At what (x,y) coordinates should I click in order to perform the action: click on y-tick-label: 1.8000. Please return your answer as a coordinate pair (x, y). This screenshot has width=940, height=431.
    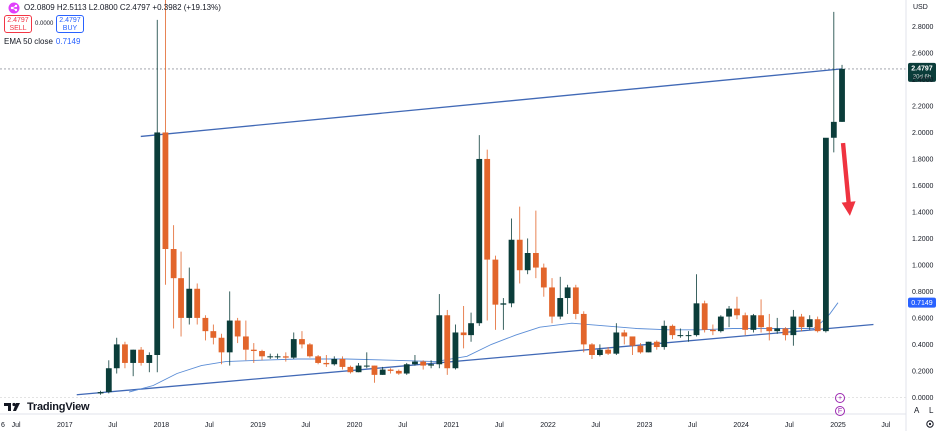
    Looking at the image, I should click on (923, 159).